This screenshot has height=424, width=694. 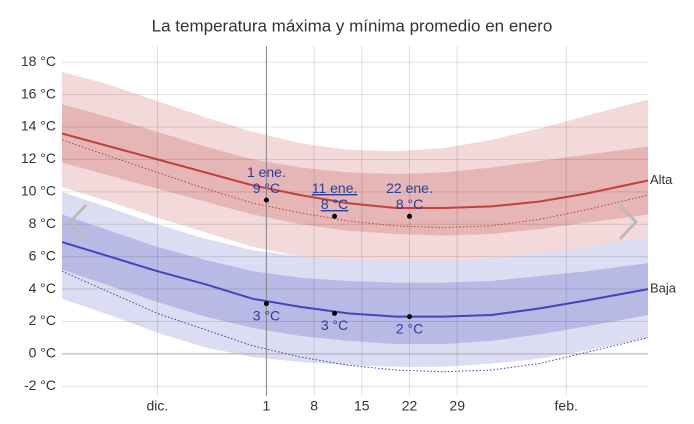 I want to click on x-tick-label: 1, so click(x=267, y=406).